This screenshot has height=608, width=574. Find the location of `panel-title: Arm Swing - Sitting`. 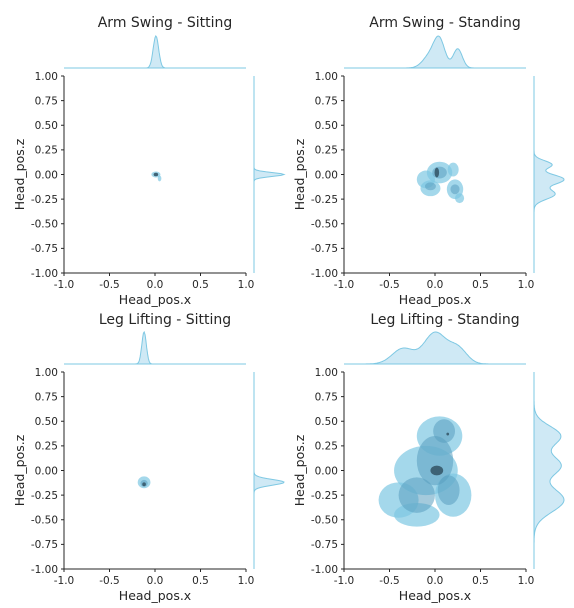

panel-title: Arm Swing - Sitting is located at coordinates (165, 23).